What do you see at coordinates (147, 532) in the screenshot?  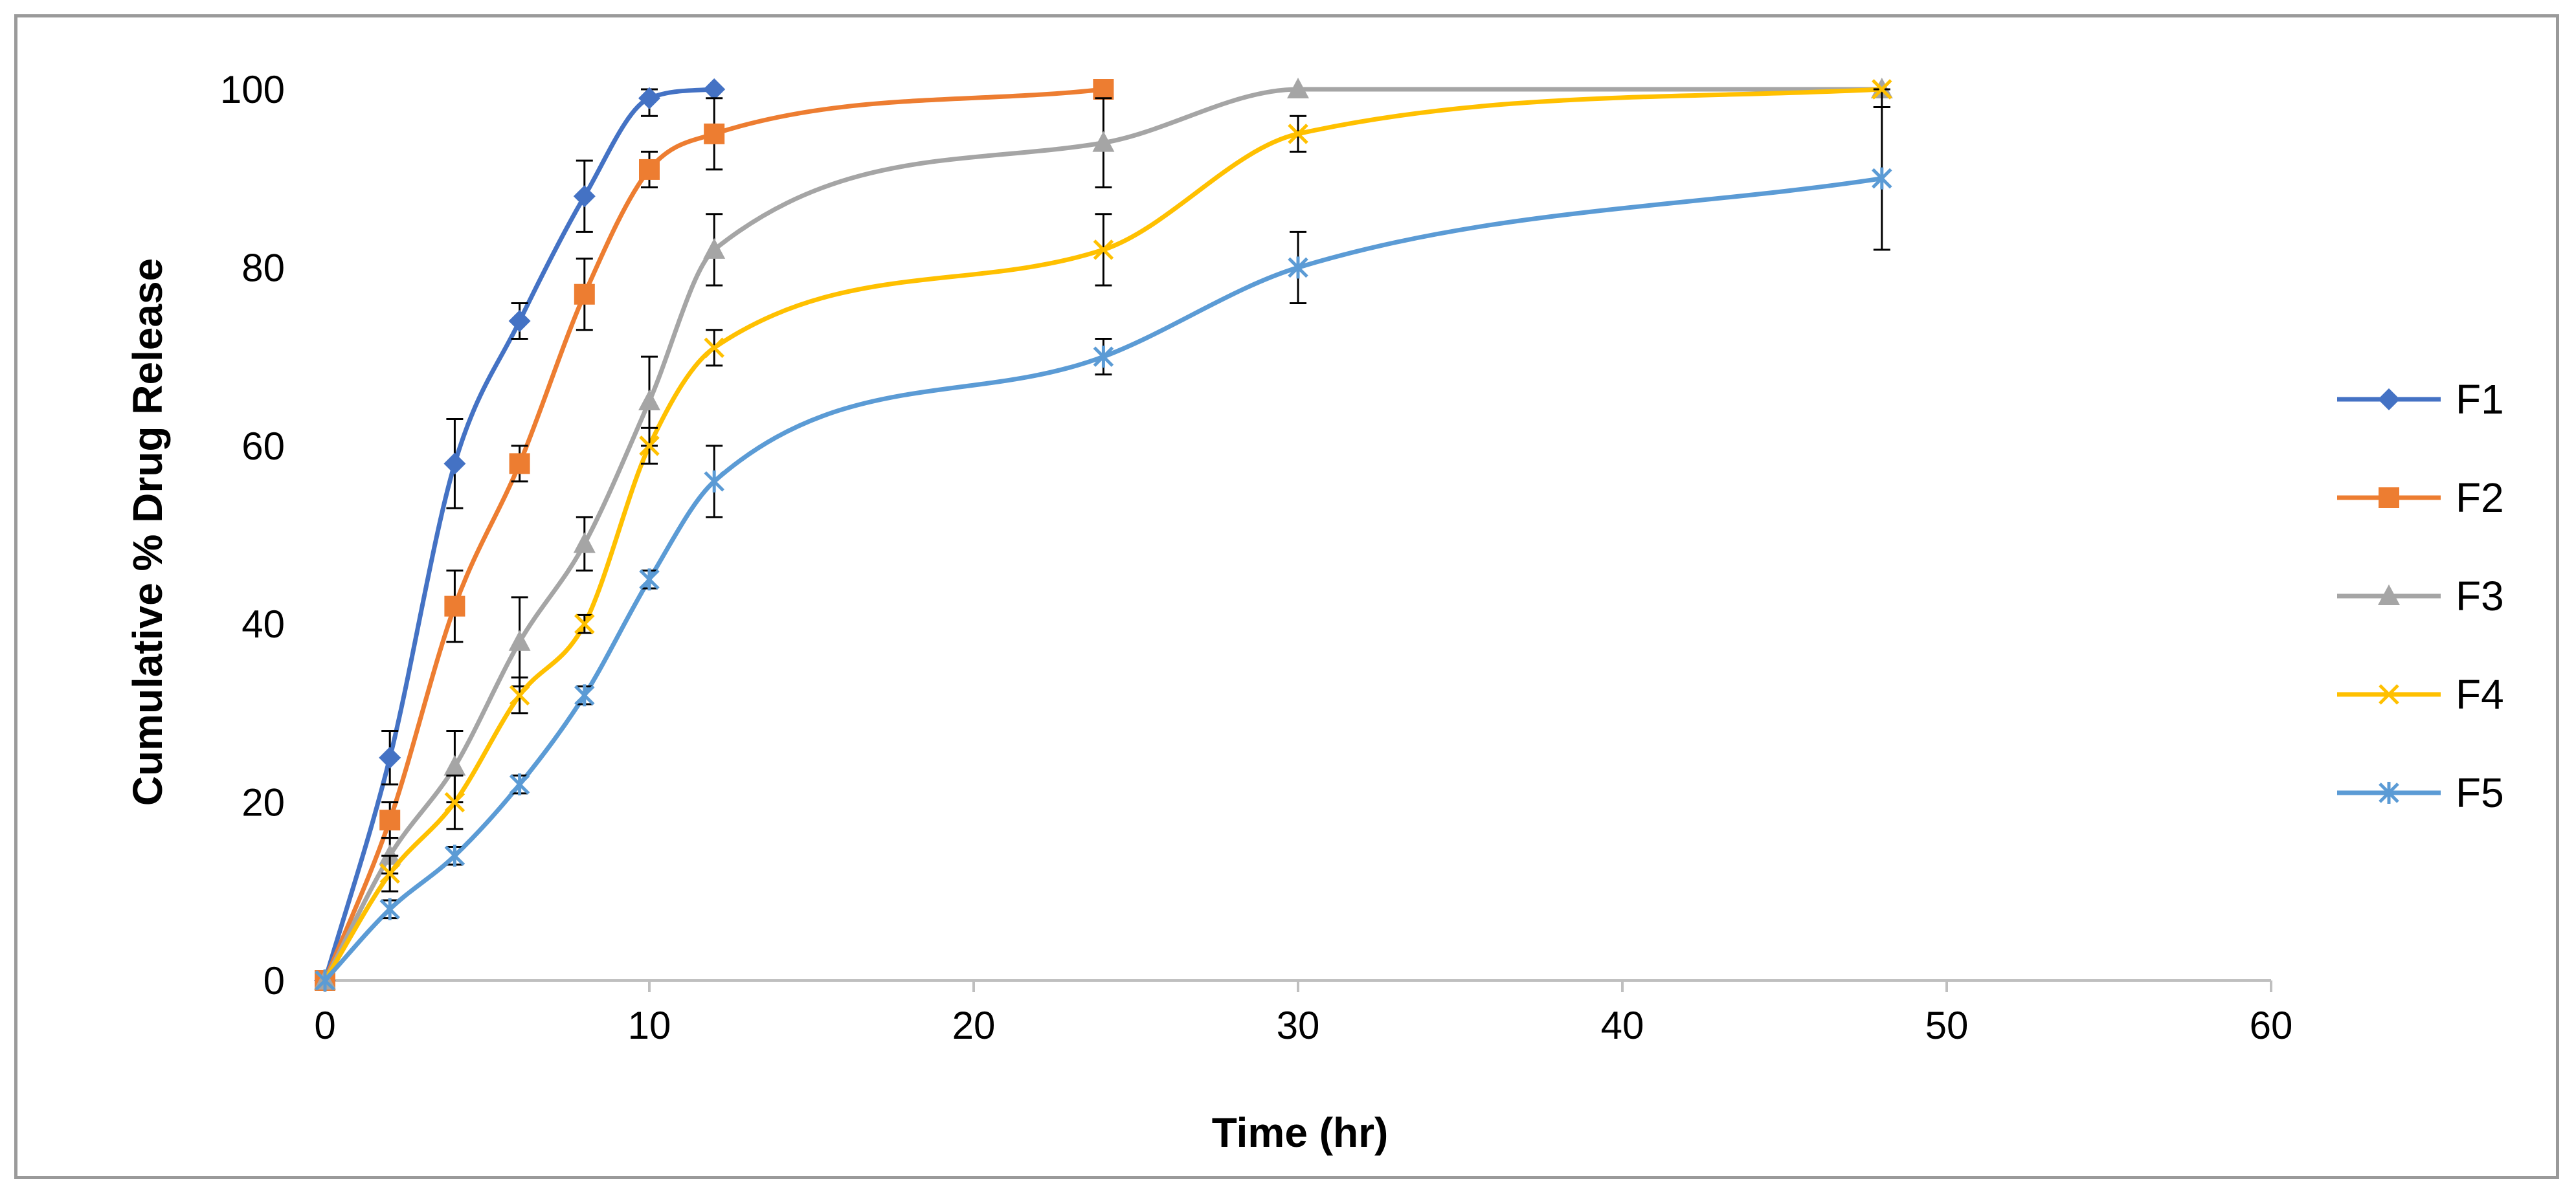 I see `y-axis-title: Cumulative % Drug Release` at bounding box center [147, 532].